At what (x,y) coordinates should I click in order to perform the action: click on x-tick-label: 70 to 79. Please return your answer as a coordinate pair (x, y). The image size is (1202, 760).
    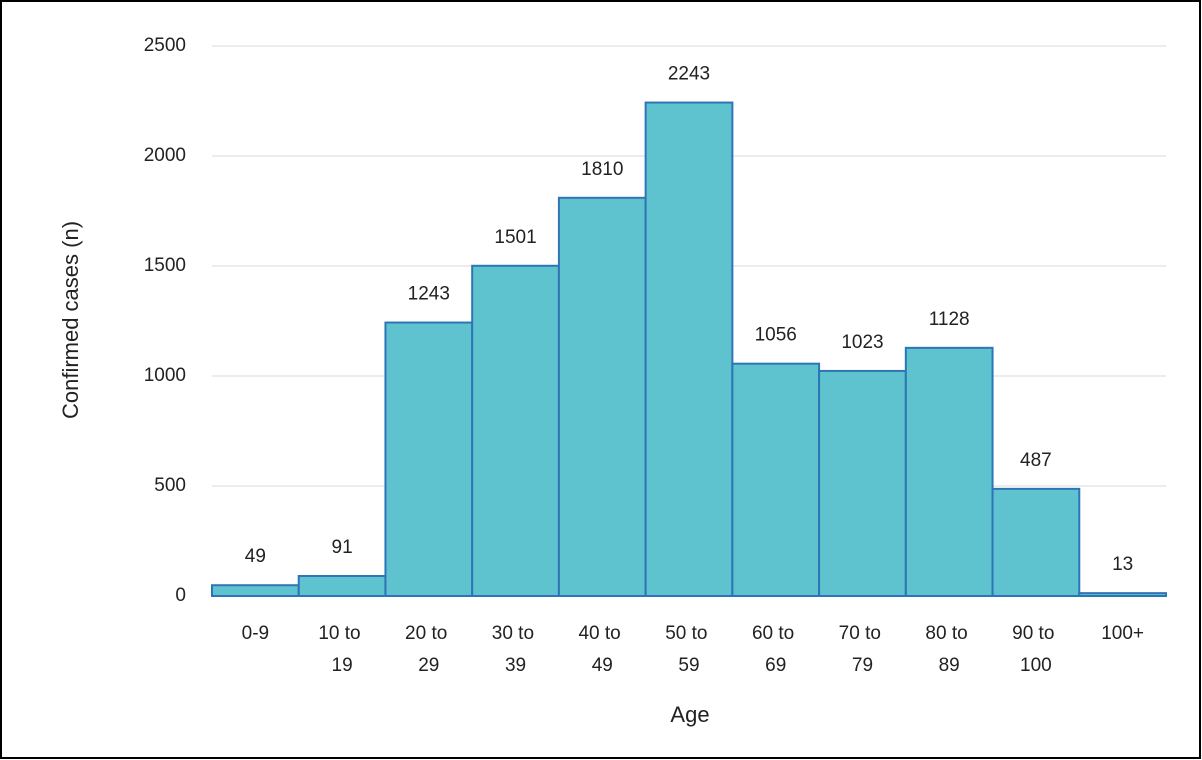
    Looking at the image, I should click on (863, 649).